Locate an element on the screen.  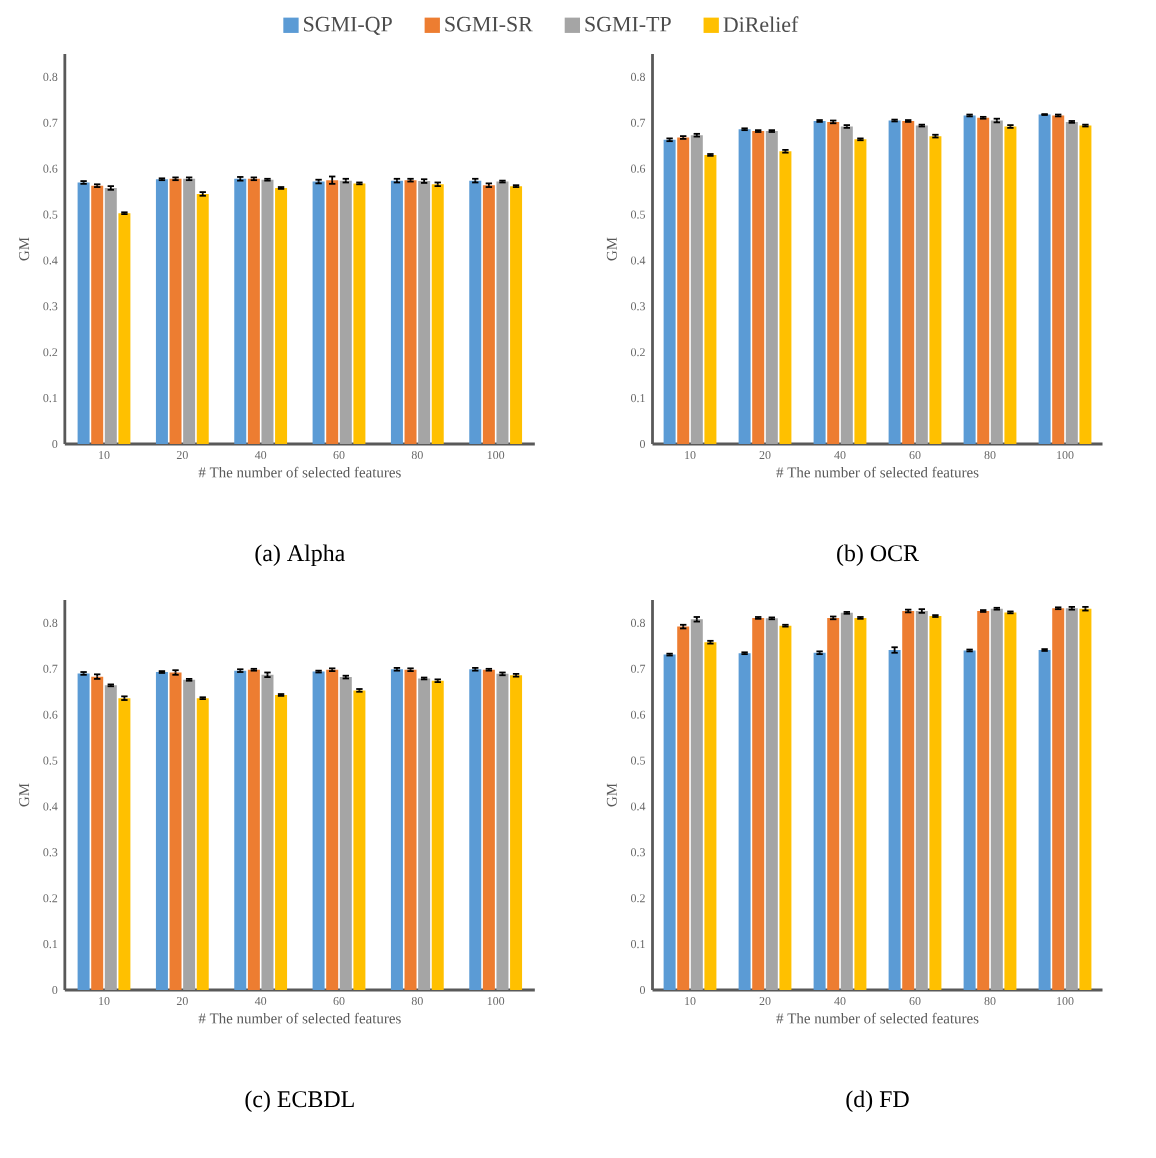
text: (d) FD is located at coordinates (877, 1101).